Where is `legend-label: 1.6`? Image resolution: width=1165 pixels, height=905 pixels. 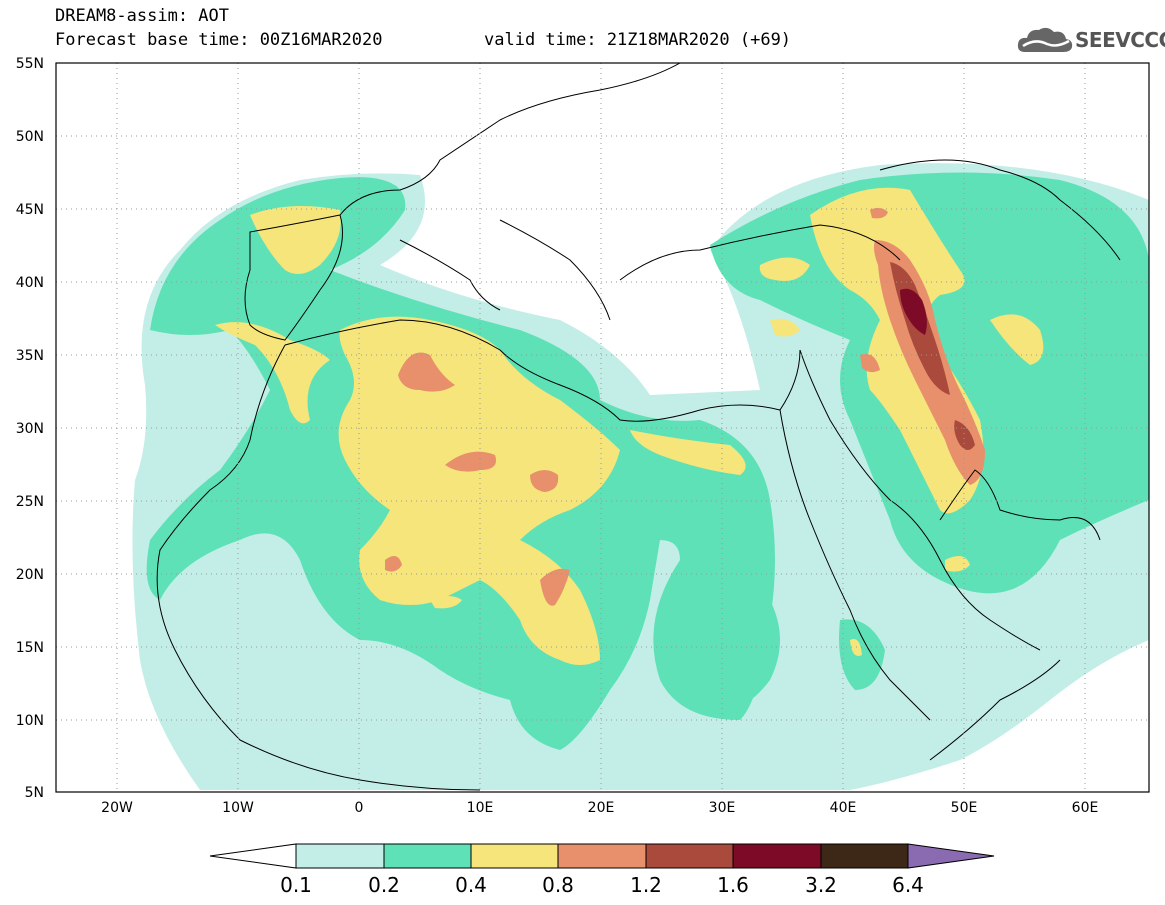
legend-label: 1.6 is located at coordinates (733, 885).